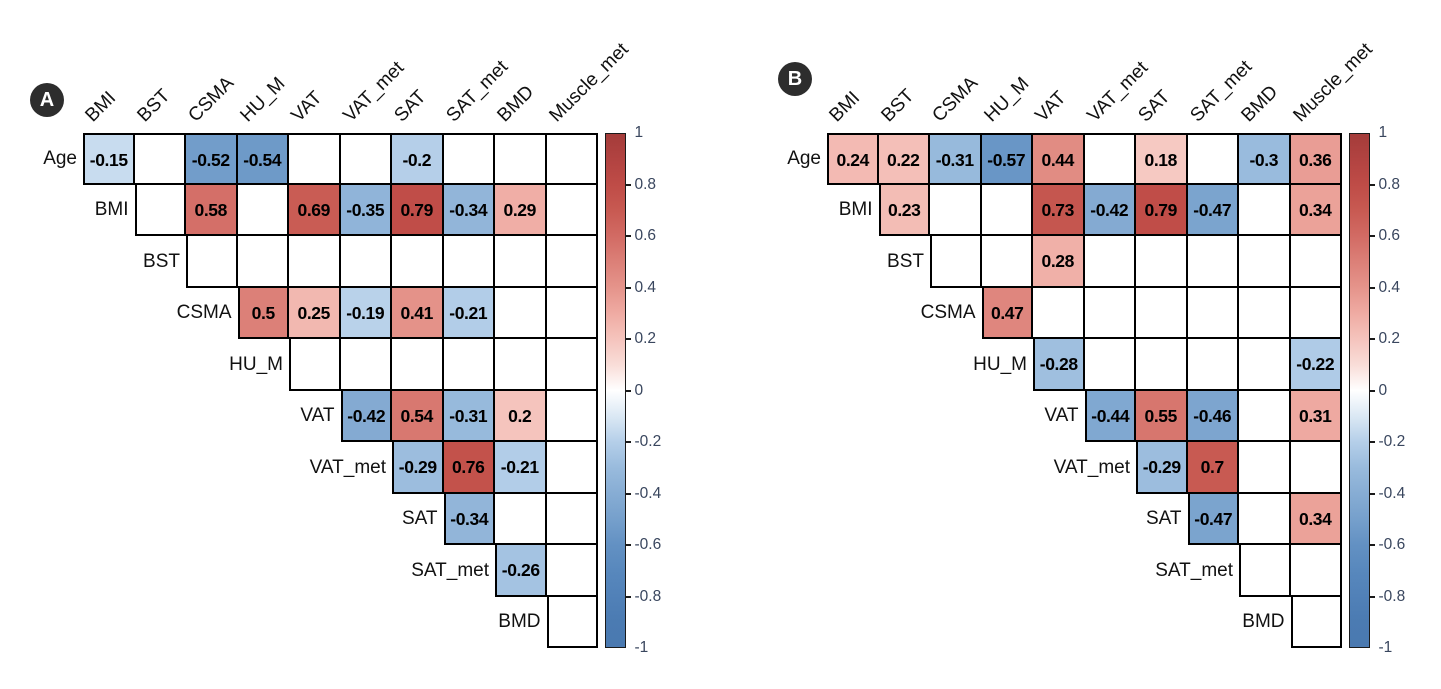 The image size is (1441, 689). I want to click on matrix-cell: 0.54, so click(418, 416).